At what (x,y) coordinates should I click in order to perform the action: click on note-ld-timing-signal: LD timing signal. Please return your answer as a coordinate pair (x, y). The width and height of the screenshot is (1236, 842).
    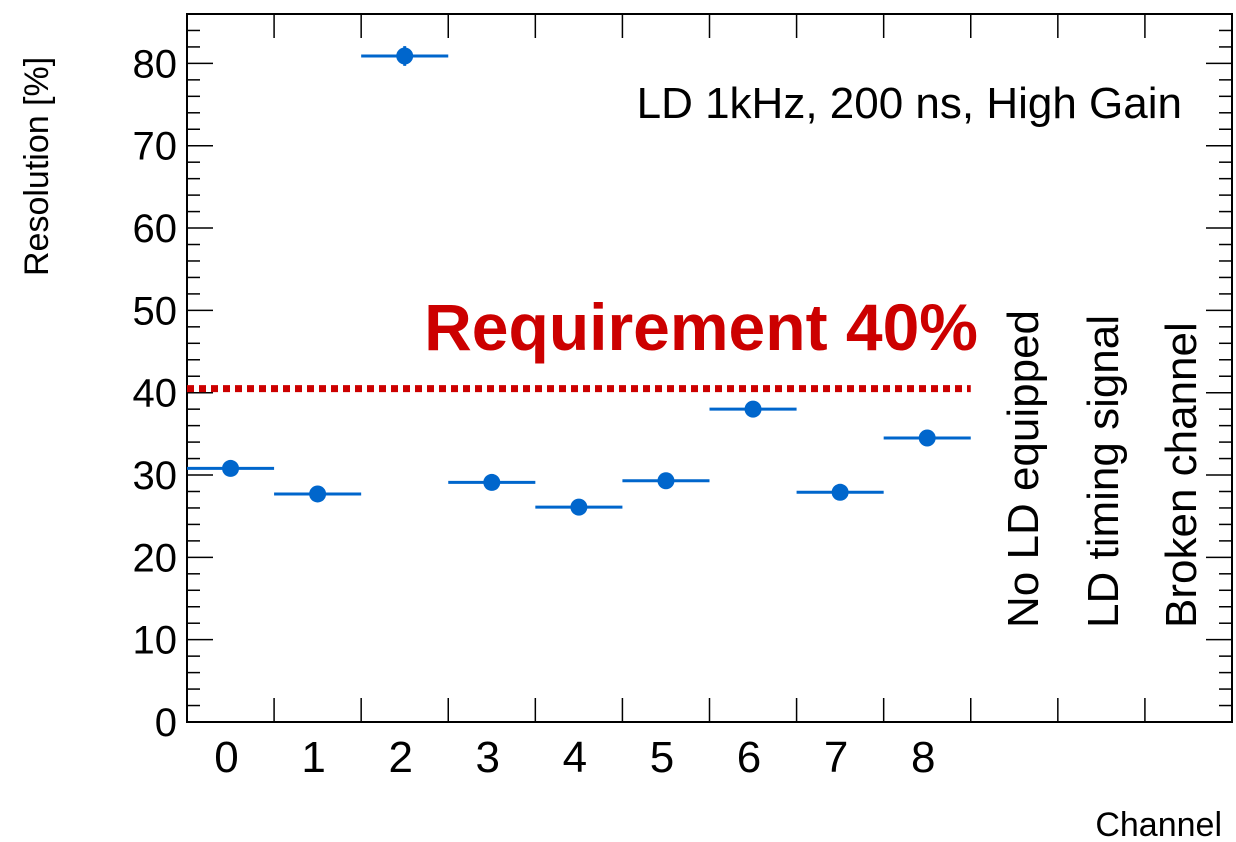
    Looking at the image, I should click on (1103, 471).